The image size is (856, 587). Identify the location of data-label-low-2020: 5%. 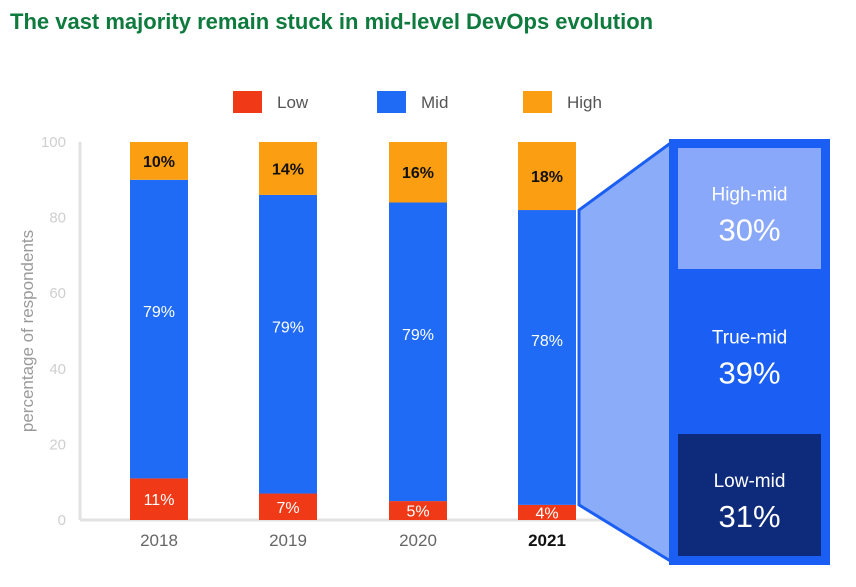
(417, 512).